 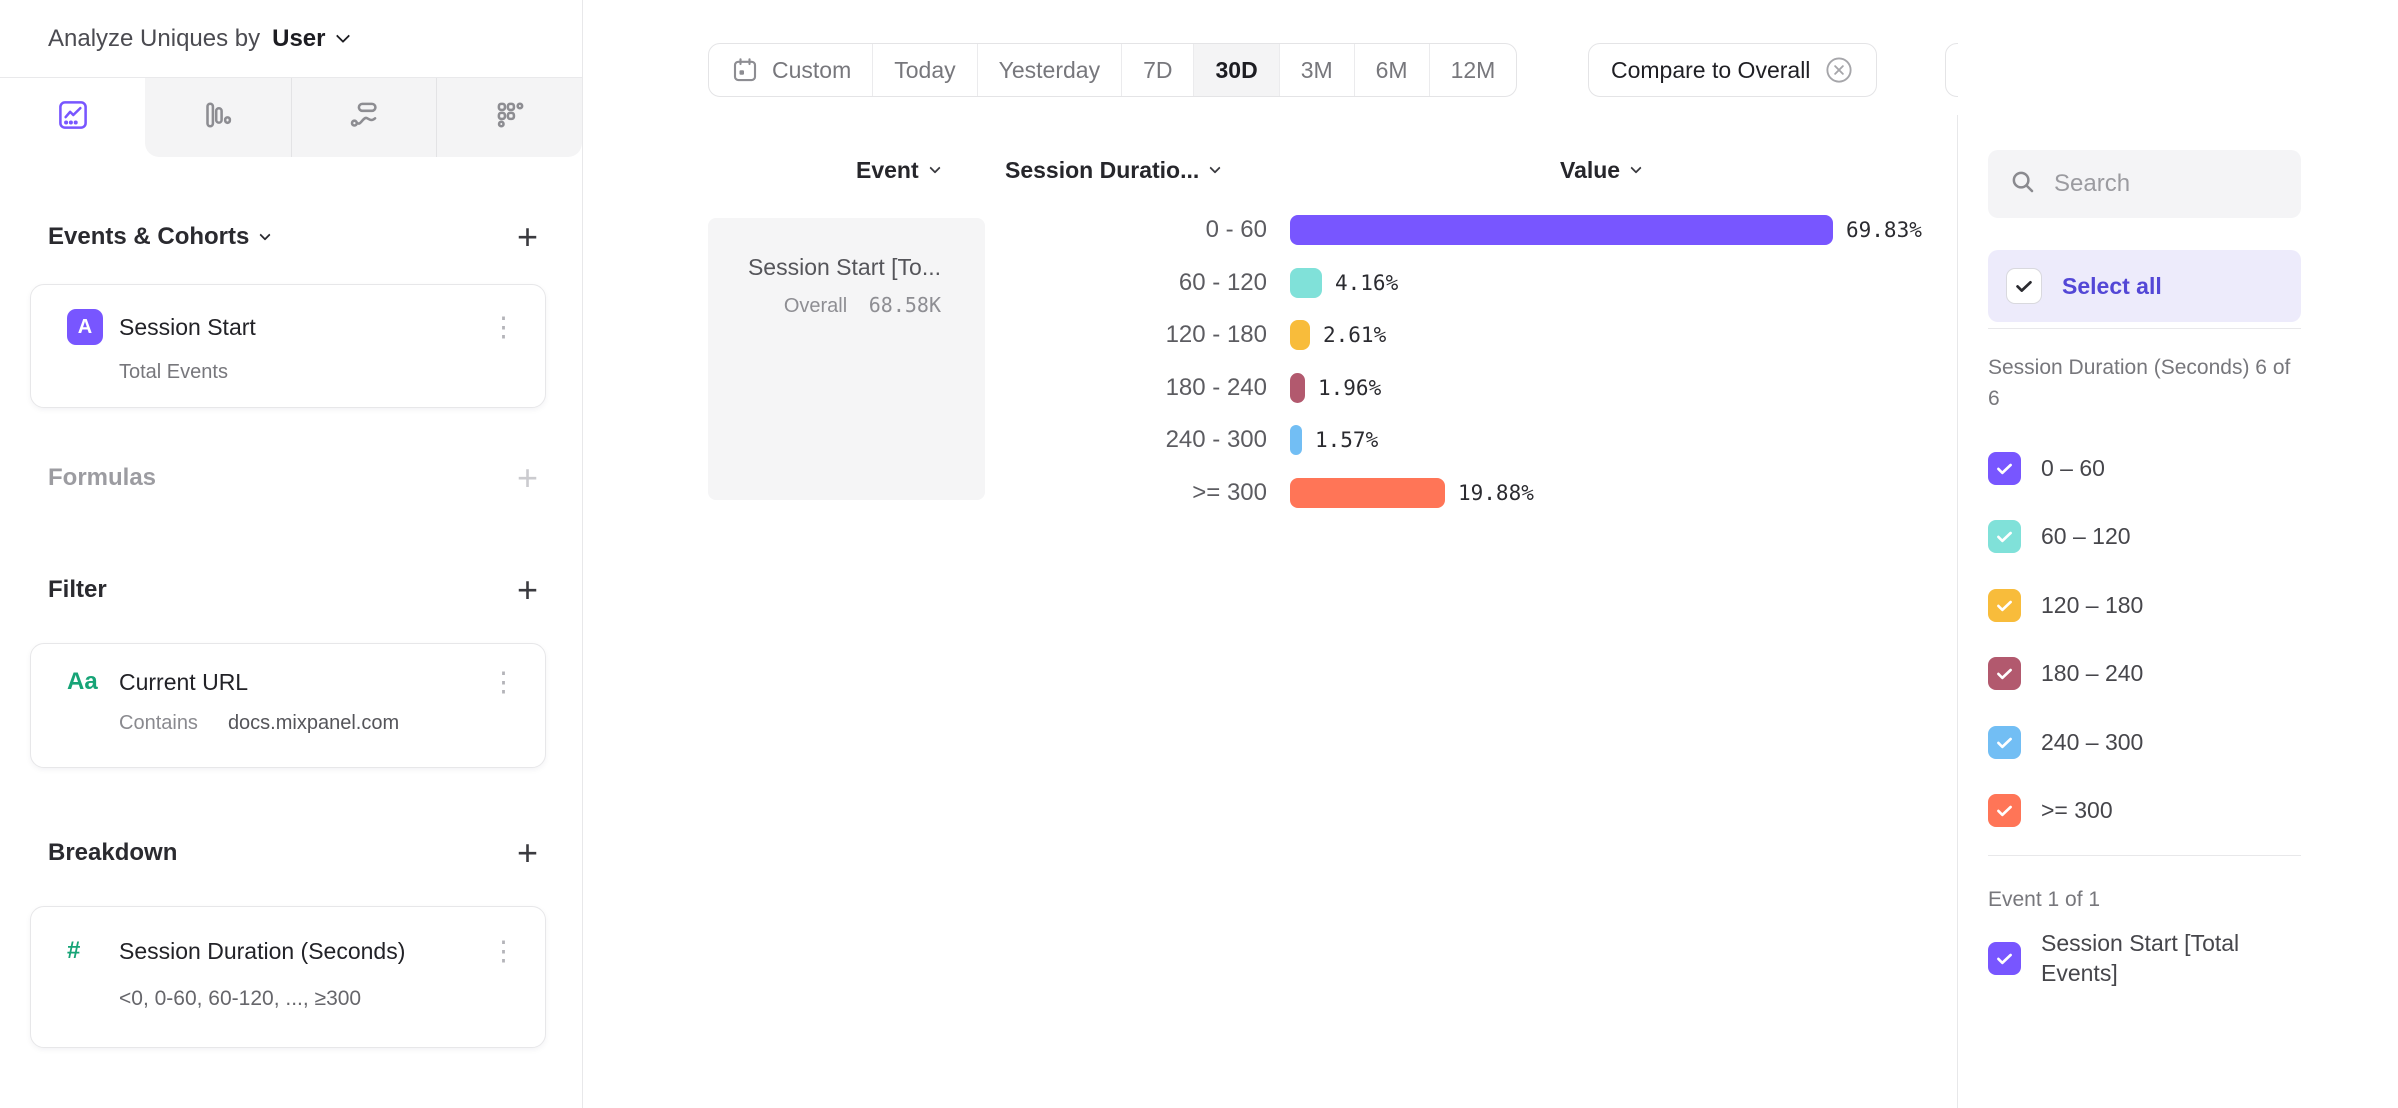 I want to click on tab-retention, so click(x=509, y=117).